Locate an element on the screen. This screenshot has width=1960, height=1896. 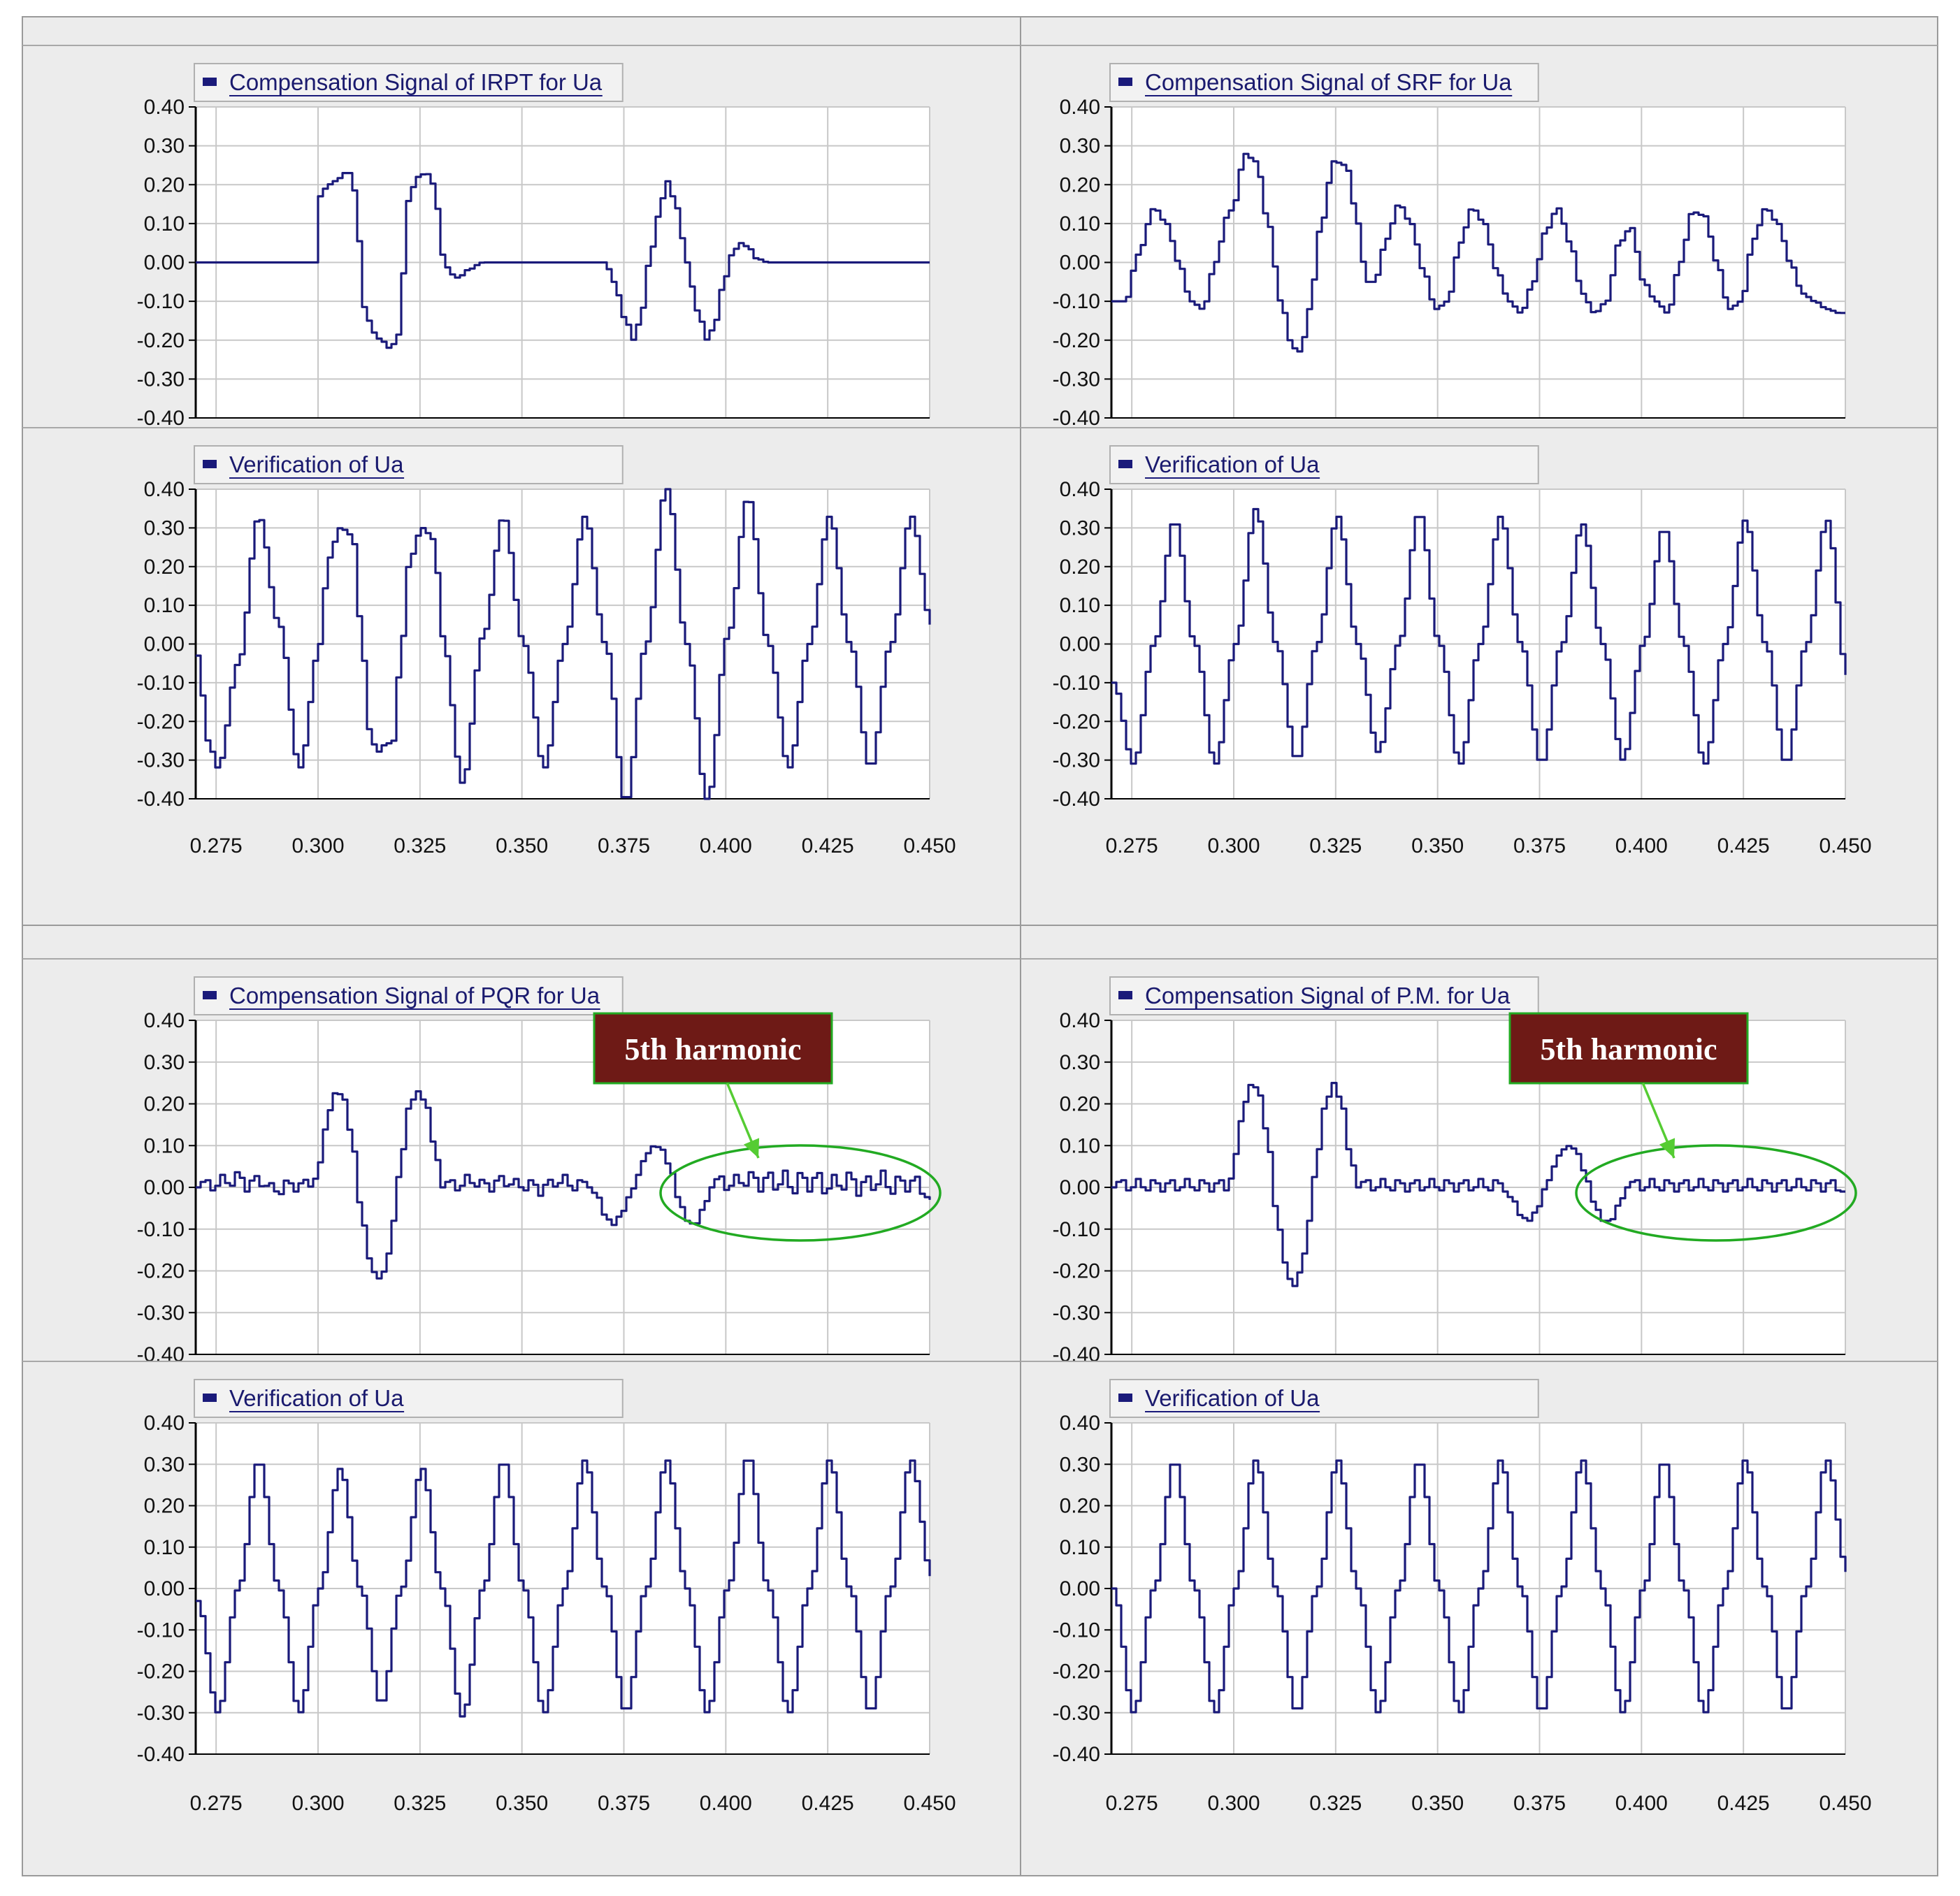
panel-title: Compensation Signal of P.M. for Ua is located at coordinates (1328, 995).